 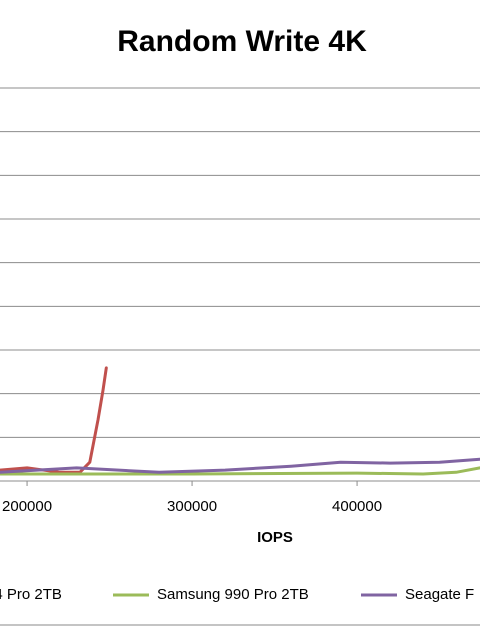 What do you see at coordinates (233, 594) in the screenshot?
I see `legend-label: Samsung 990 Pro 2TB` at bounding box center [233, 594].